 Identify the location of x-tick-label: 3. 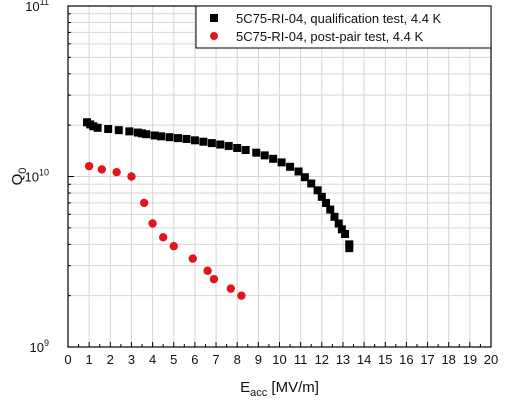
(131, 359).